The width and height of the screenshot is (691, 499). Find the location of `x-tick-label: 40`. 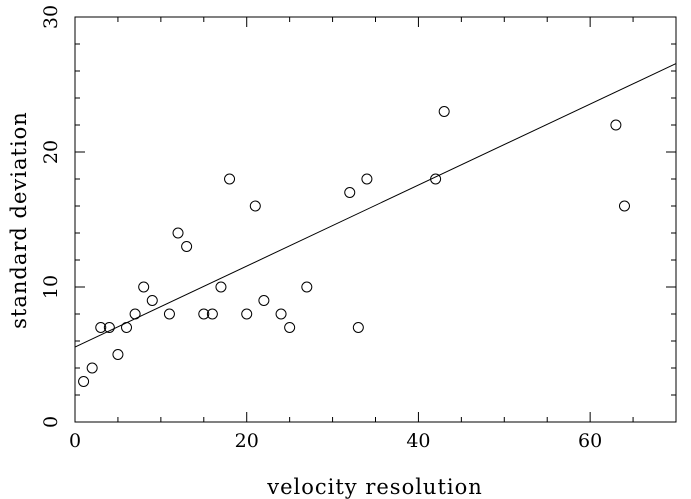

x-tick-label: 40 is located at coordinates (418, 441).